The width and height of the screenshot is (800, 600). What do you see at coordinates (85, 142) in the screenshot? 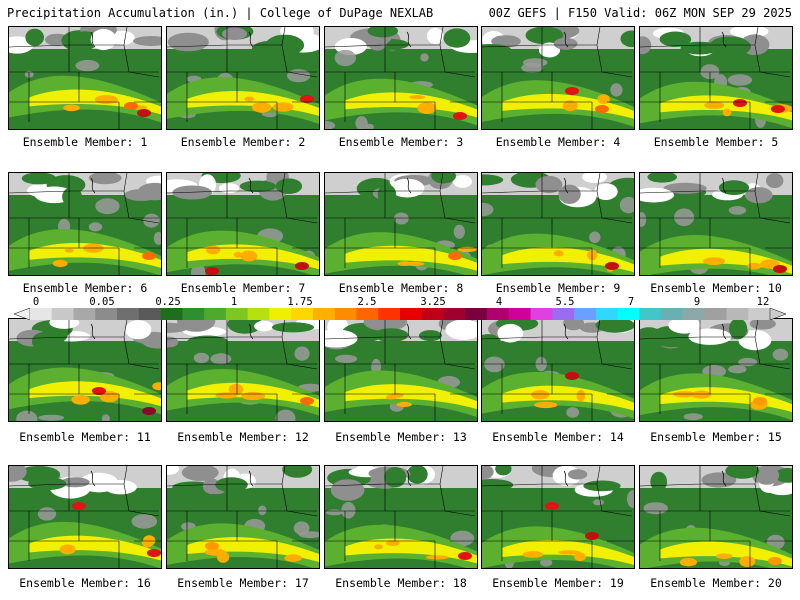
I see `ensemble-member-label: Ensemble Member: 1` at bounding box center [85, 142].